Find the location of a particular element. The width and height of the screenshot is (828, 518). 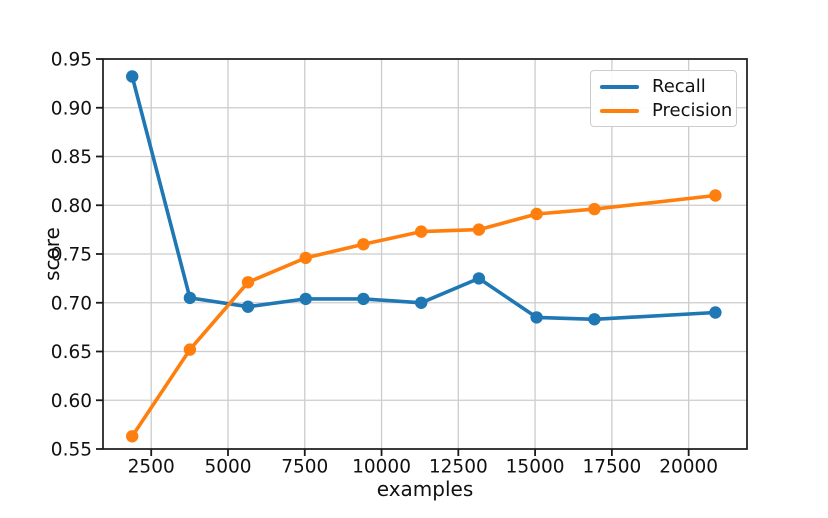

y-tick-label: 0.75 is located at coordinates (71, 255).